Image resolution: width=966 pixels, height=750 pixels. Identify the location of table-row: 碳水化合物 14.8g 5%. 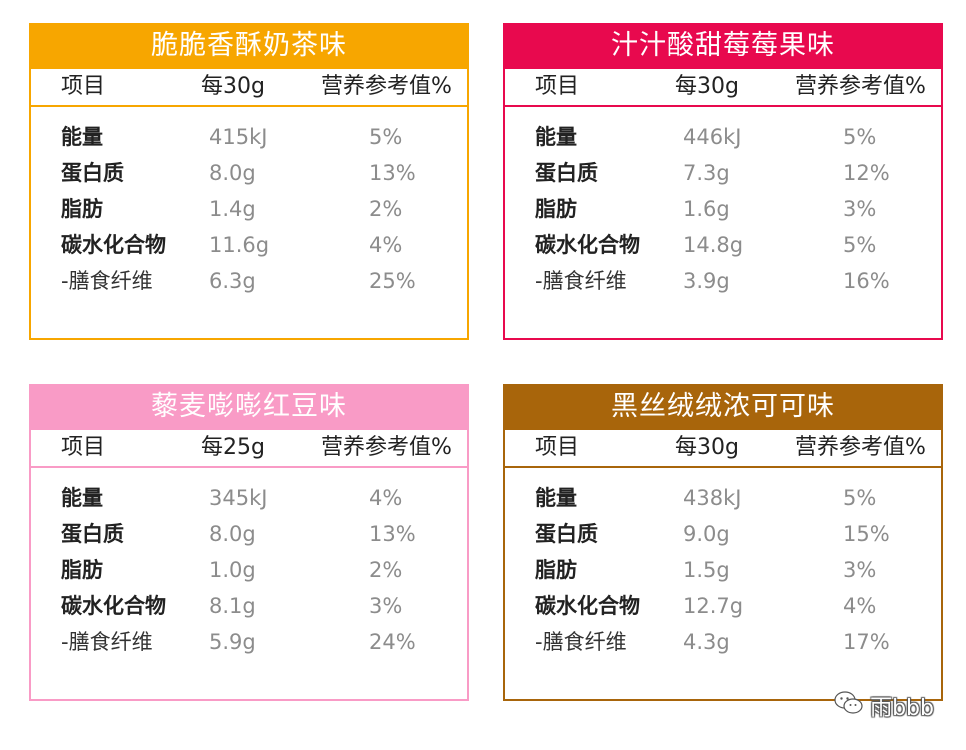
(723, 245).